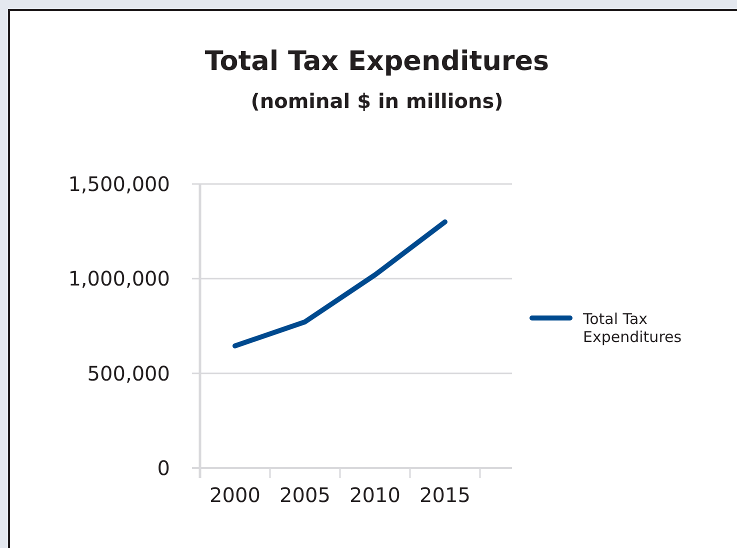 The image size is (737, 548). I want to click on chart-title: Total Tax Expenditures, so click(377, 61).